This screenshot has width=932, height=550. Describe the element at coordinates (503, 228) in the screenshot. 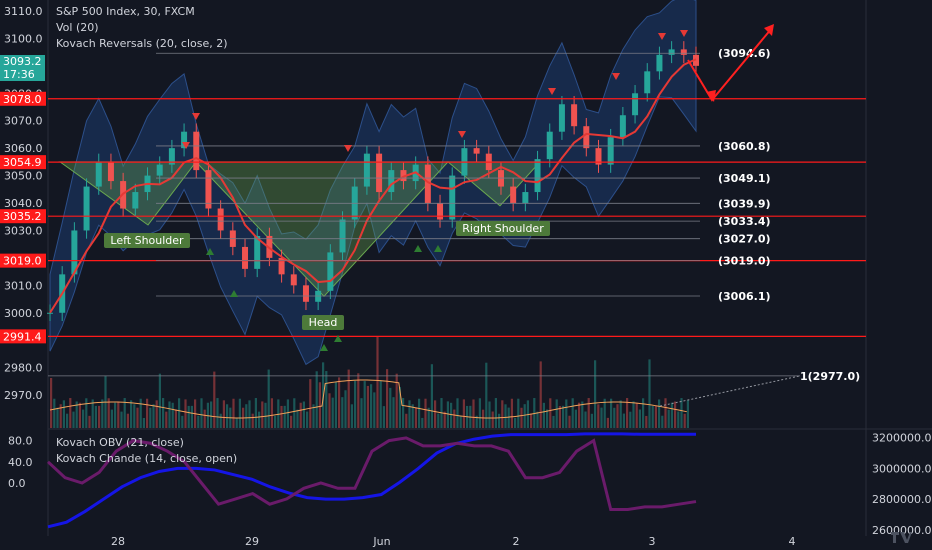

I see `pattern-label: Right Shoulder` at that location.